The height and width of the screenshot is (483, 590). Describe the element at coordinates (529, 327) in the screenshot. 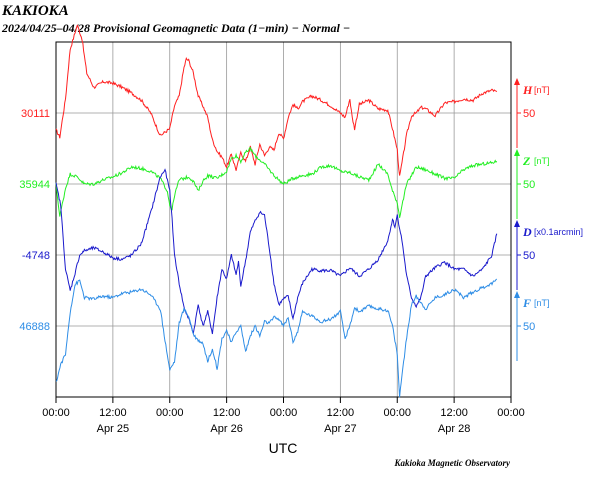

I see `scale-value-F: 50` at that location.